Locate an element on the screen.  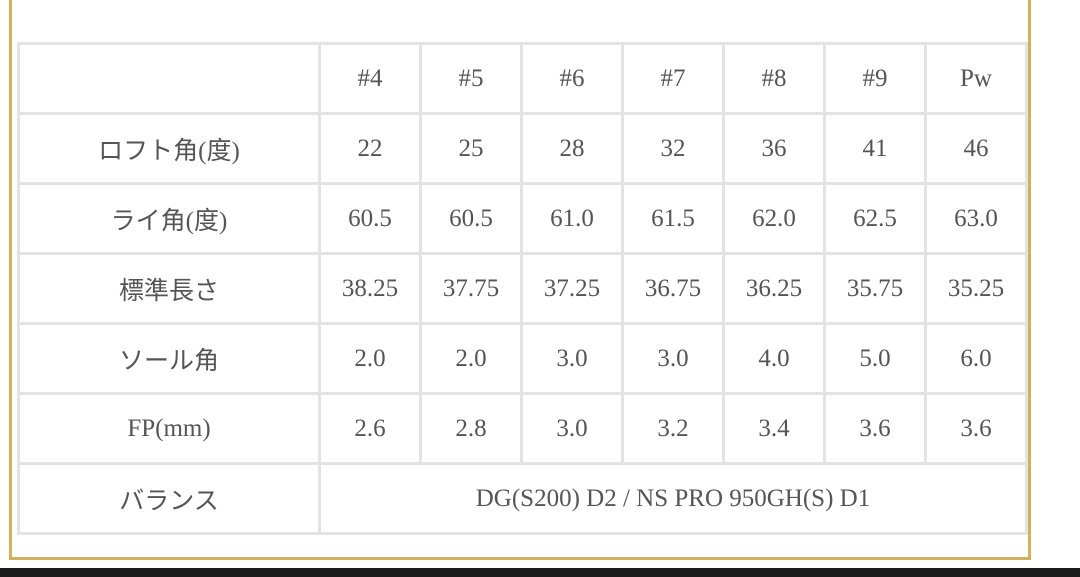
table-cell: 41 is located at coordinates (875, 148).